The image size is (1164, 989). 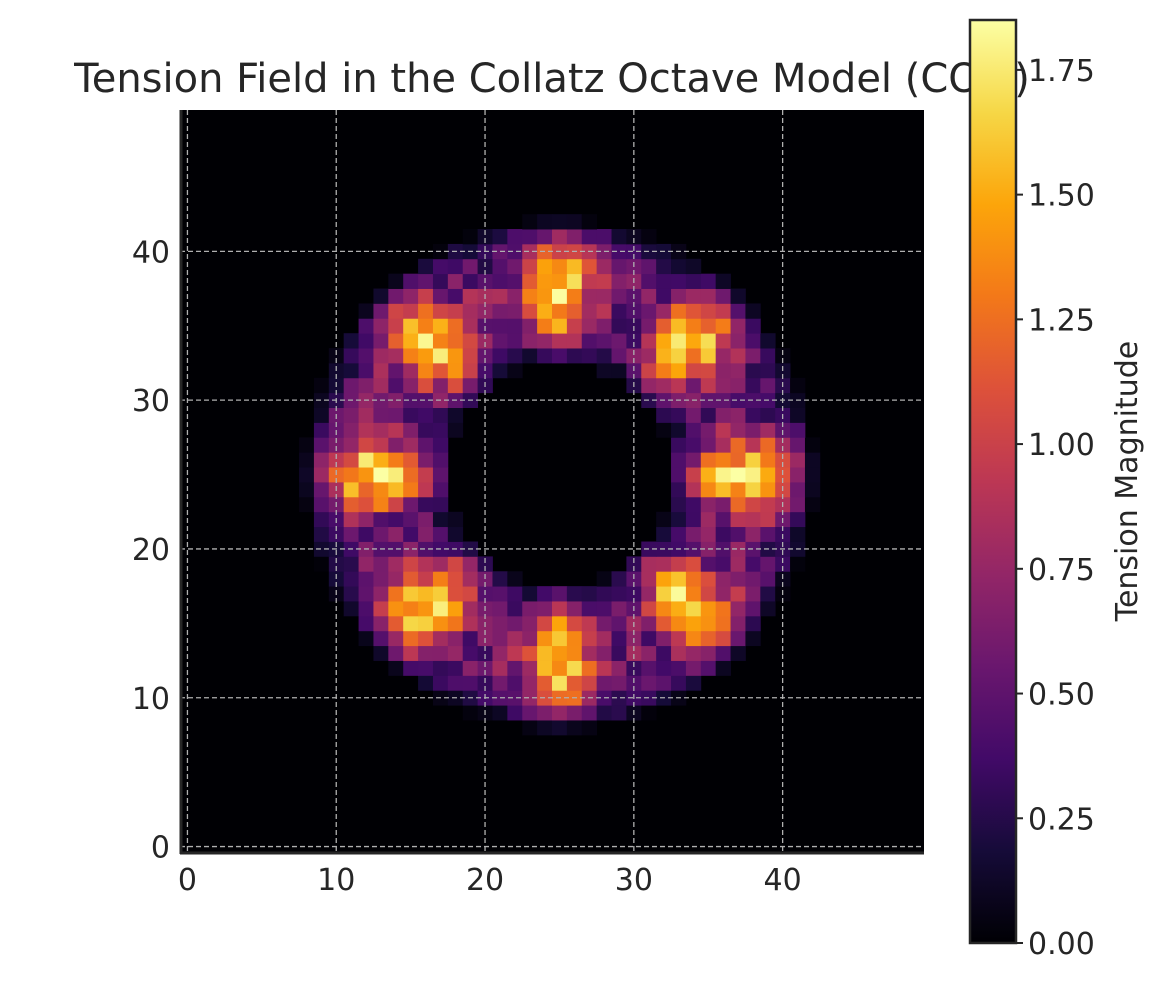 I want to click on x-tick-label: 0, so click(x=187, y=880).